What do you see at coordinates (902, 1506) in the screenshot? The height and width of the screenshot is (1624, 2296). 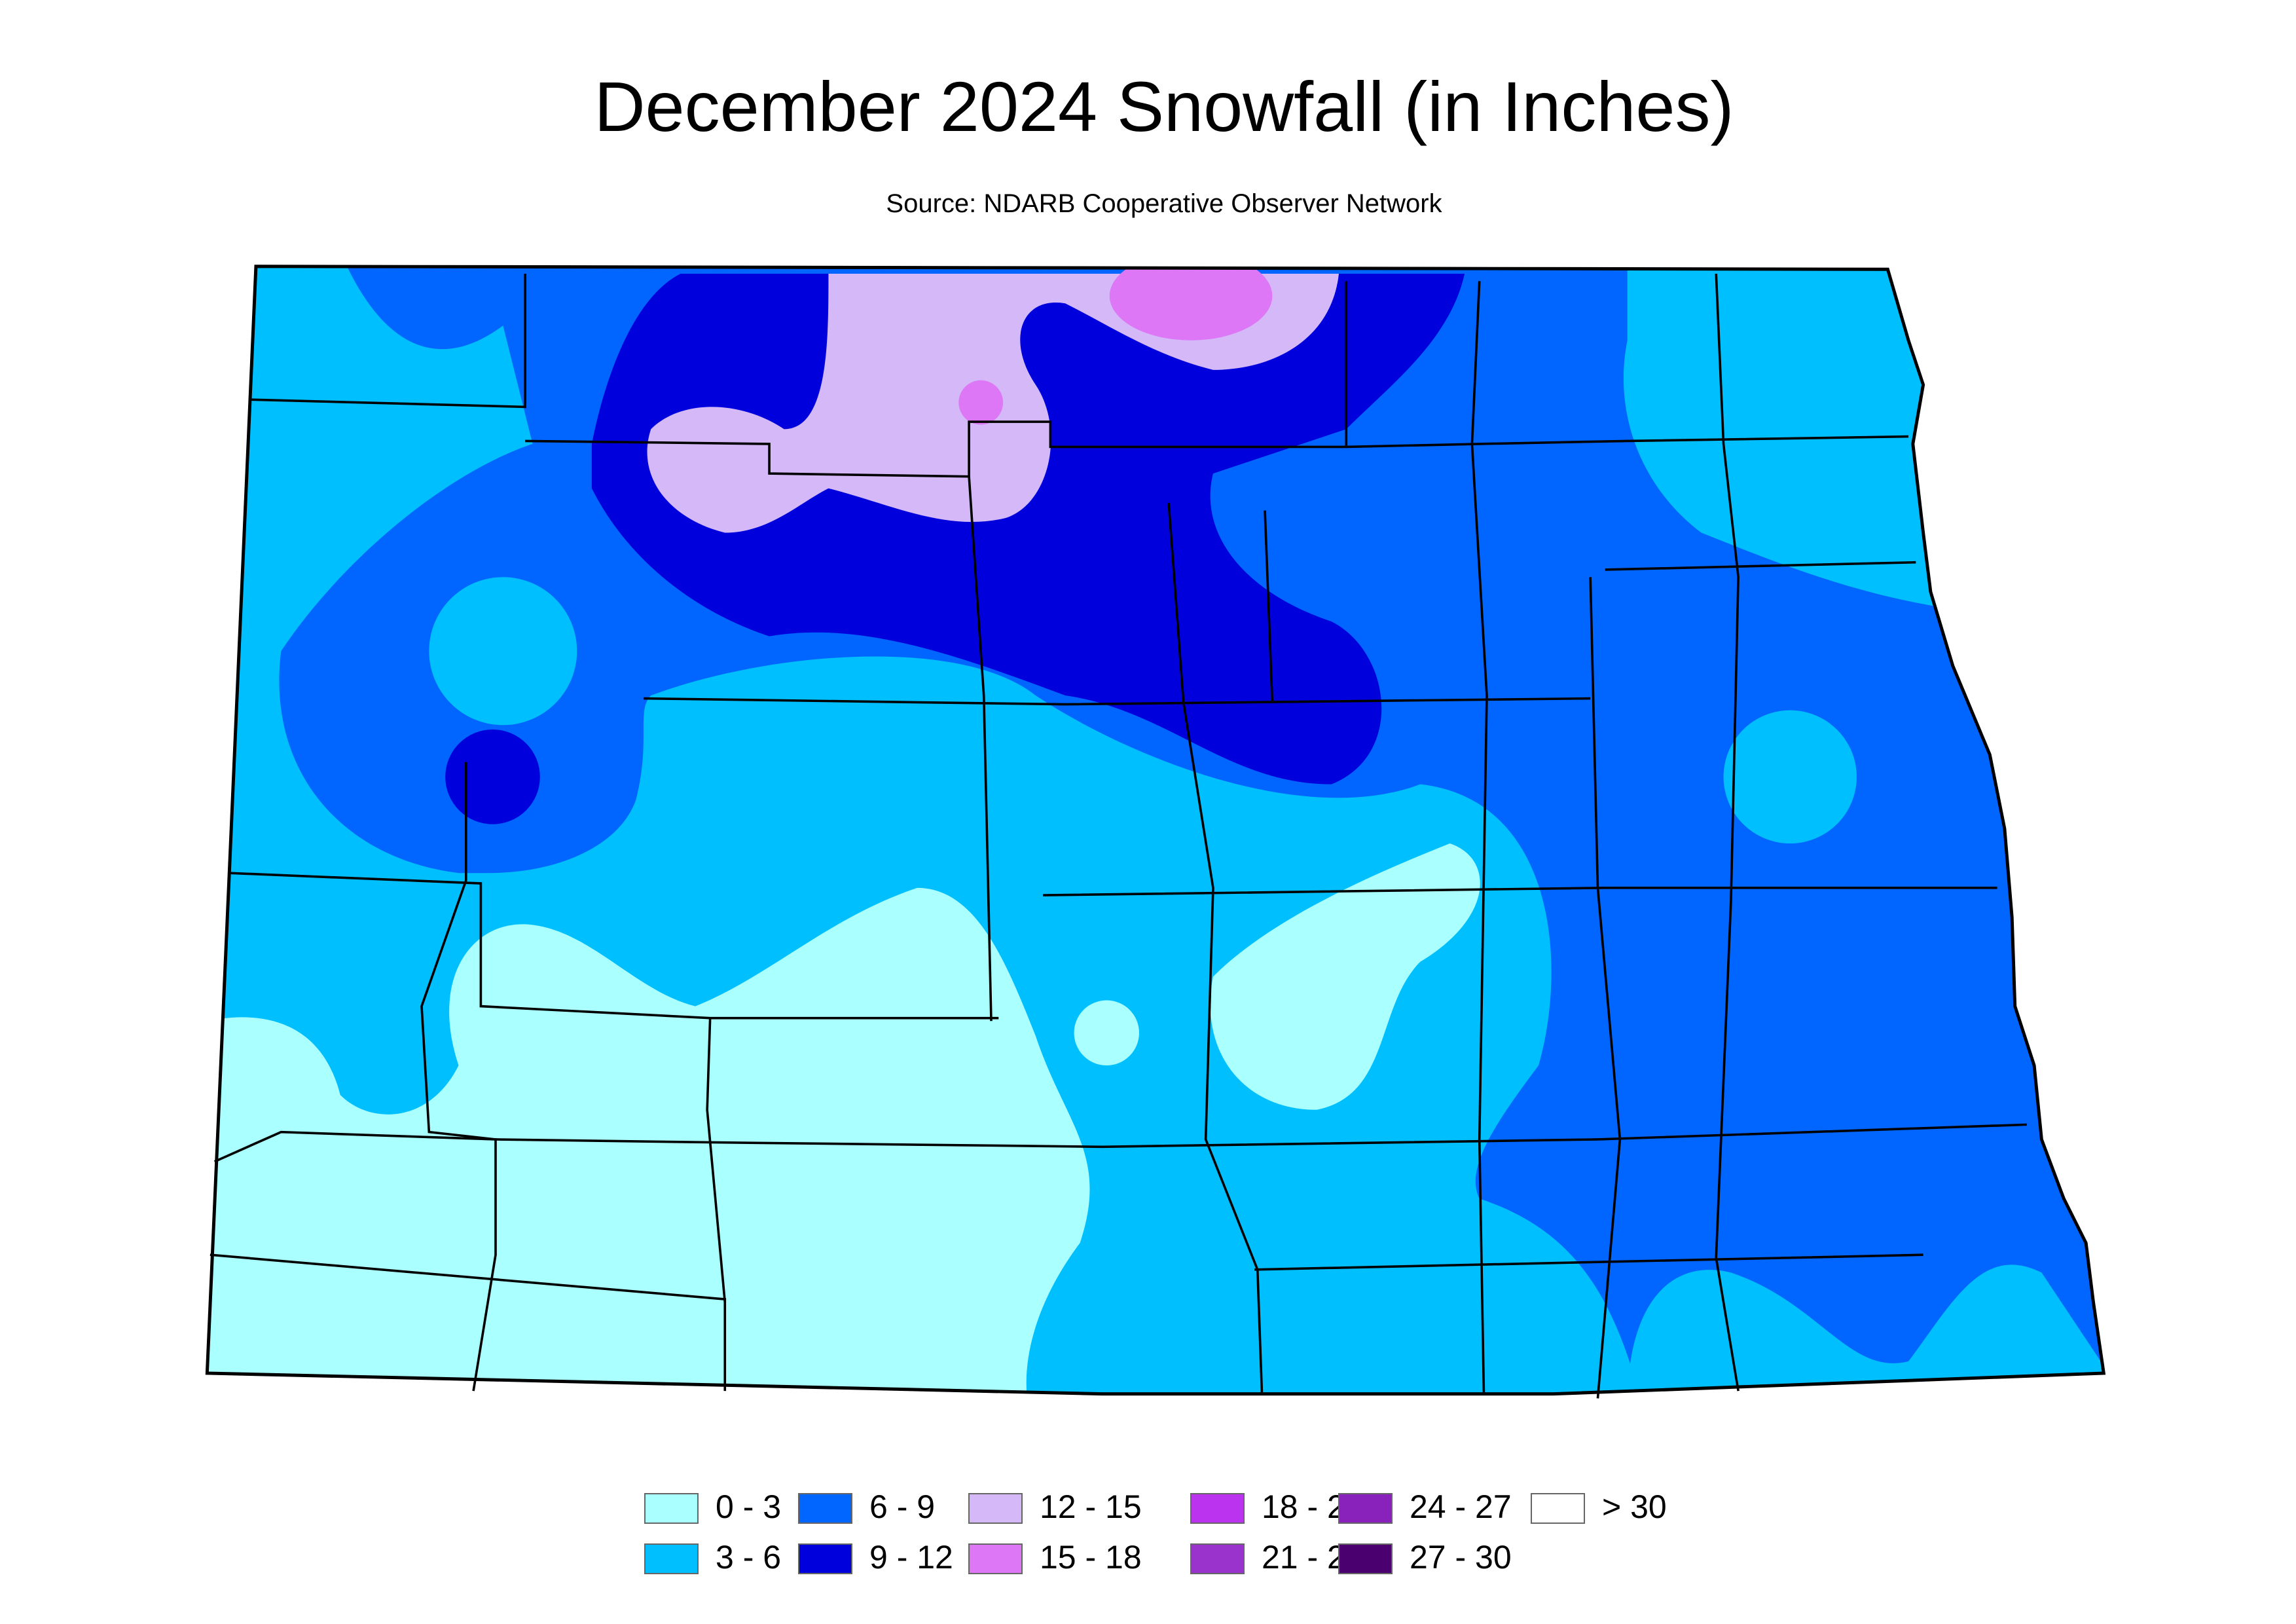 I see `legend-label: 6 - 9` at bounding box center [902, 1506].